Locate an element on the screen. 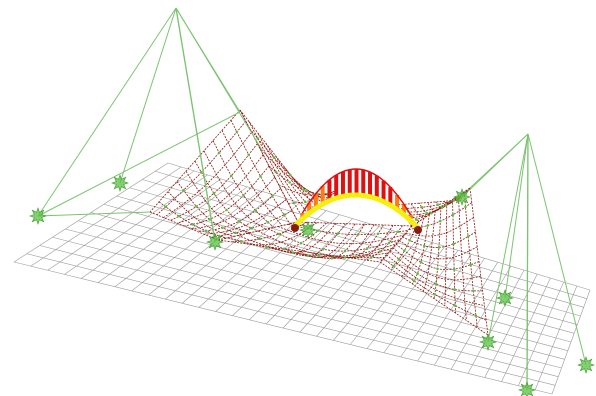  arch-beam is located at coordinates (356, 211).